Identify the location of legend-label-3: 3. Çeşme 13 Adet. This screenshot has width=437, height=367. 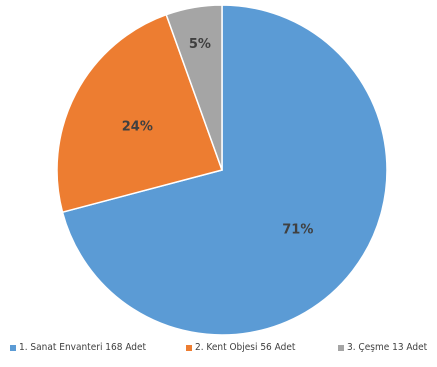
(387, 347).